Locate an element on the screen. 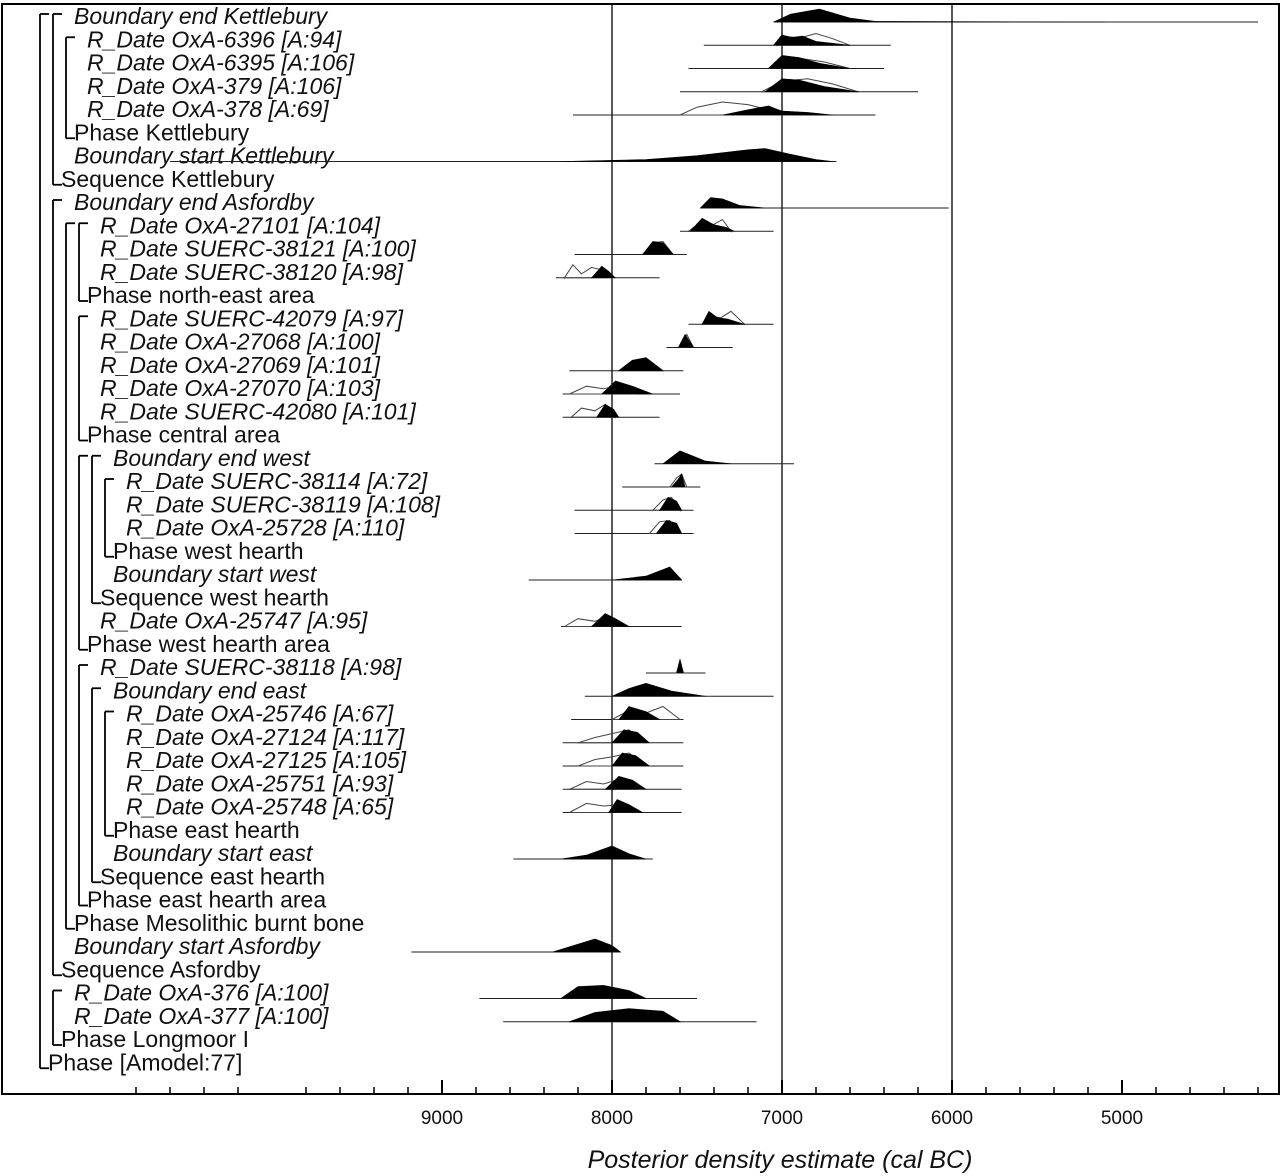  chart-row: R_Date OxA-25748 [A:65] is located at coordinates (404, 807).